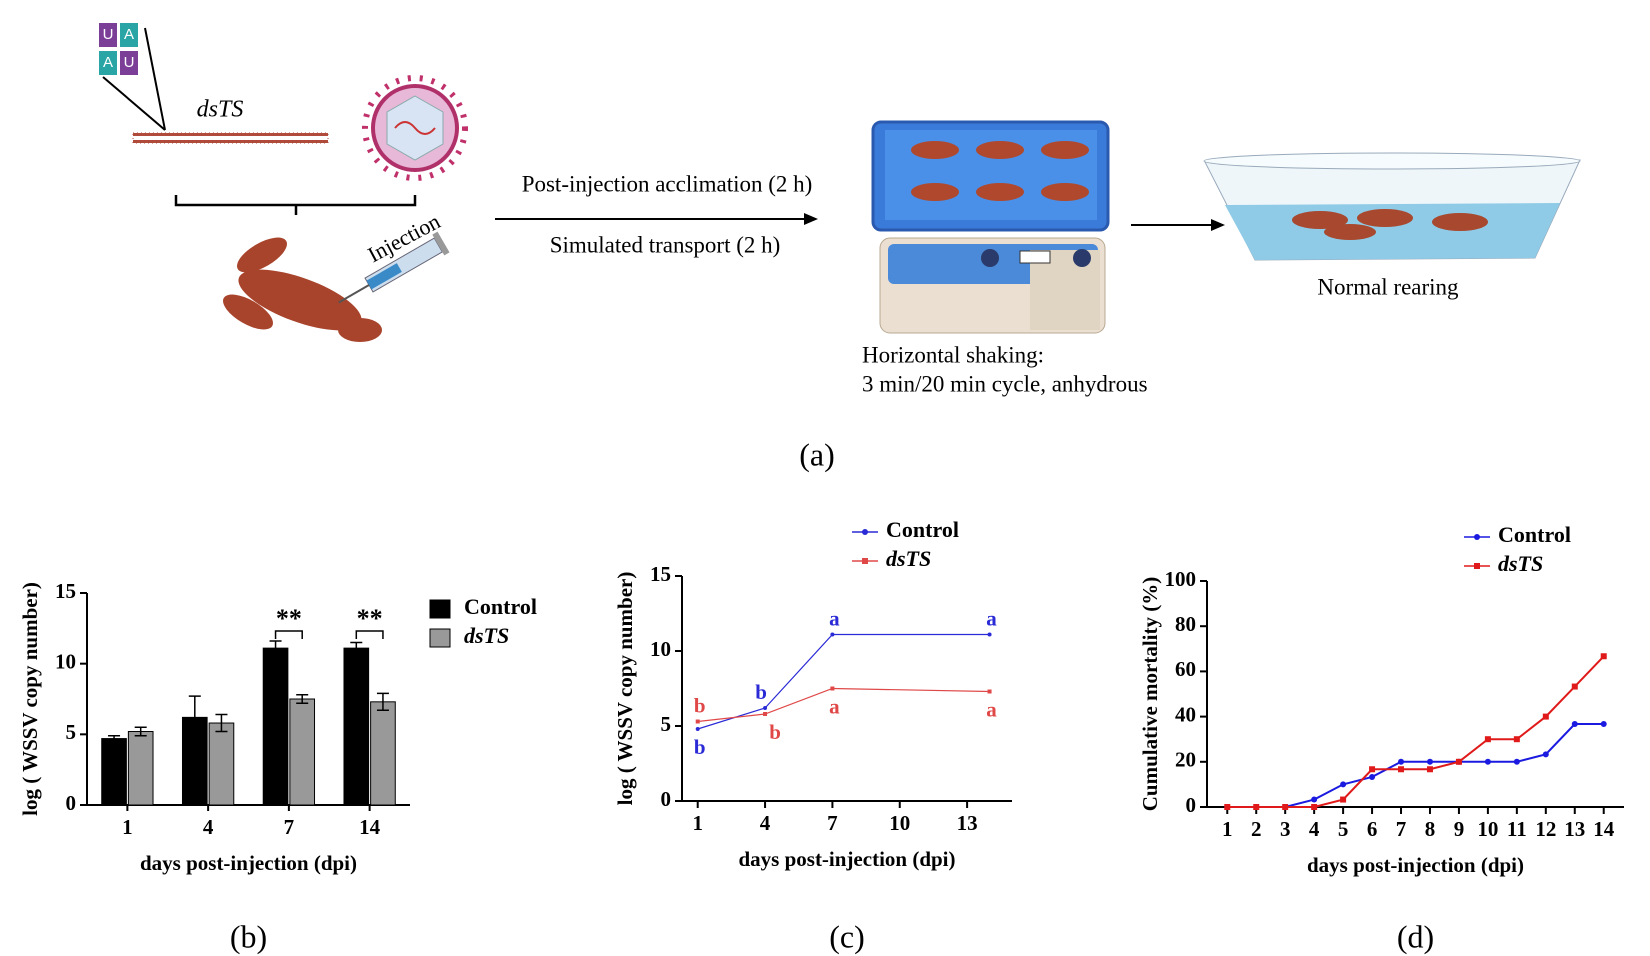 The height and width of the screenshot is (956, 1650). Describe the element at coordinates (1517, 829) in the screenshot. I see `x-tick-label: 11` at that location.